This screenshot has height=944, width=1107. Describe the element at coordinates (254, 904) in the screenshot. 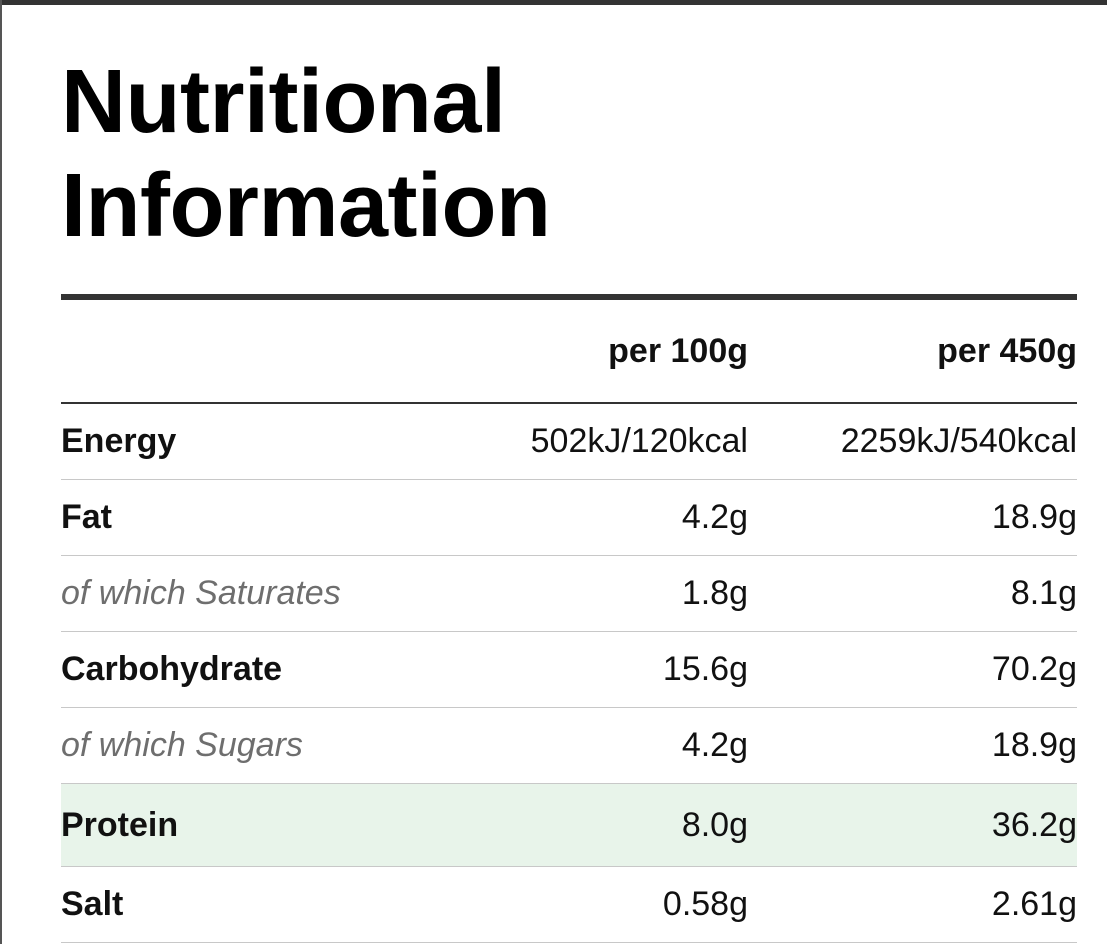

I see `nutrient-name: Salt` at that location.